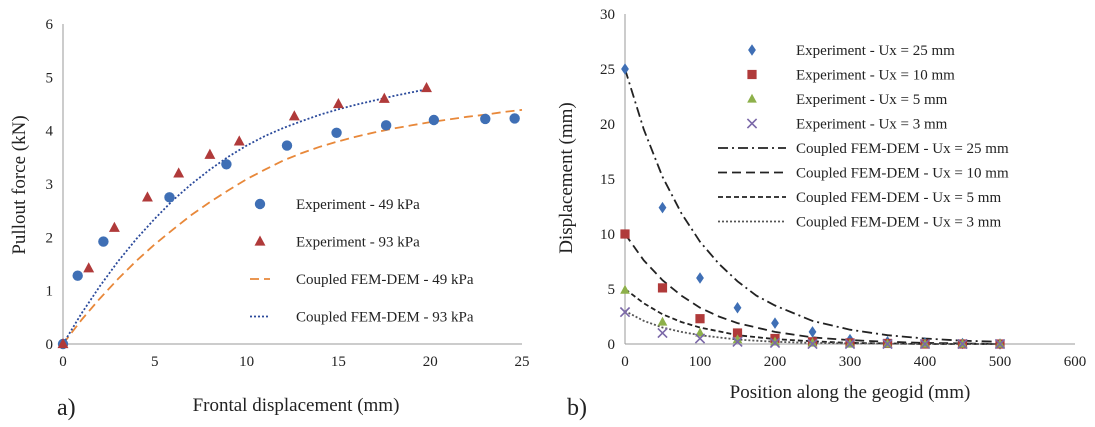 This screenshot has width=1095, height=427. Describe the element at coordinates (875, 51) in the screenshot. I see `legend-label-experiment-ux-25-mm: Experiment - Ux = 25 mm` at that location.